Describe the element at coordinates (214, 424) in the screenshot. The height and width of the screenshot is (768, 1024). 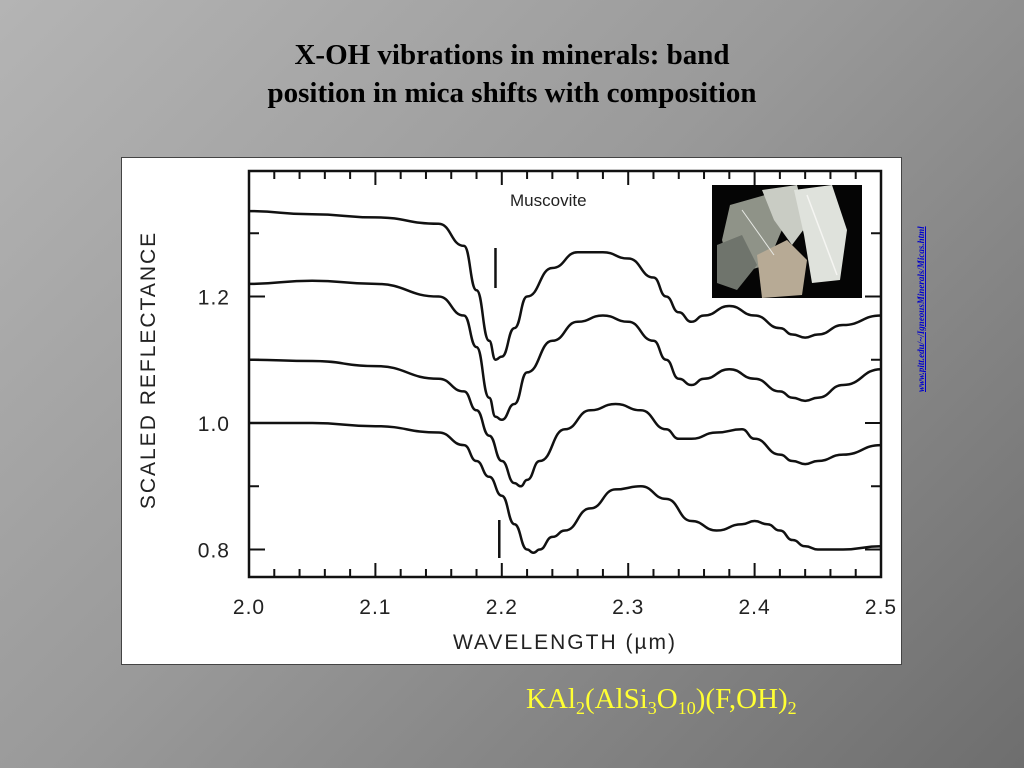
I see `y-tick-label: 1.0` at that location.